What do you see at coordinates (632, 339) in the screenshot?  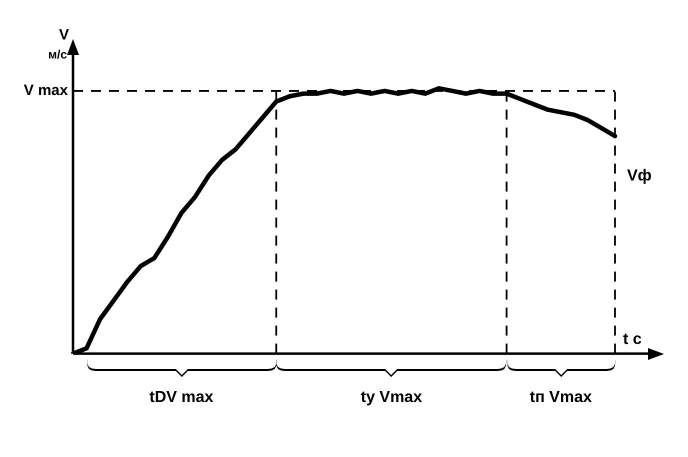 I see `x-axis-title: t c` at bounding box center [632, 339].